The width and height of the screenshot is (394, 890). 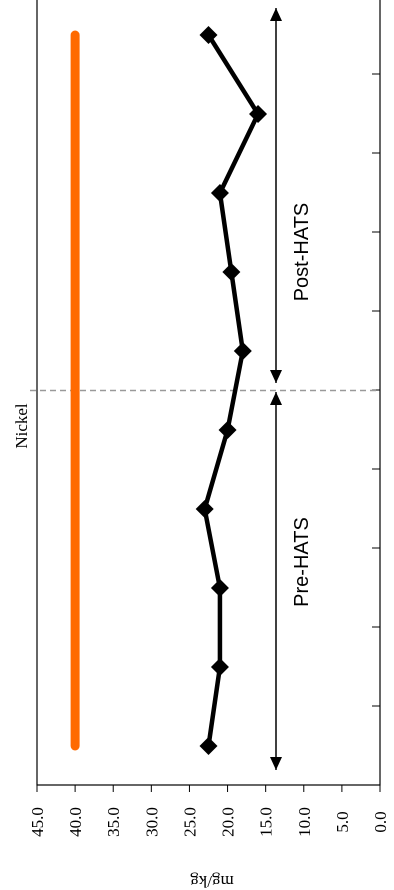 What do you see at coordinates (302, 252) in the screenshot?
I see `period-label: Post-HATS` at bounding box center [302, 252].